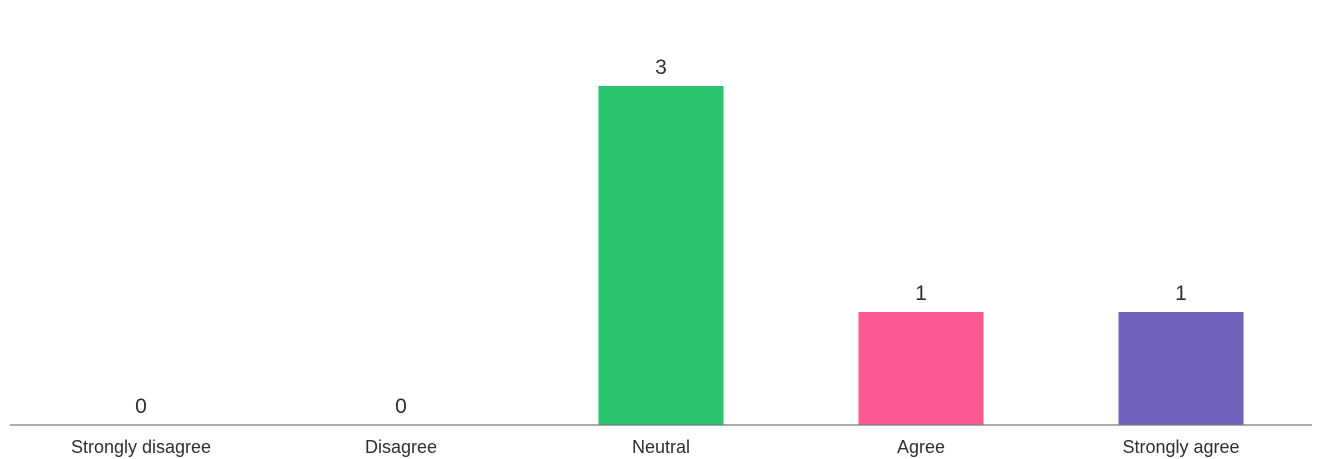 The height and width of the screenshot is (459, 1320). What do you see at coordinates (401, 406) in the screenshot?
I see `value-label-disagree: 0` at bounding box center [401, 406].